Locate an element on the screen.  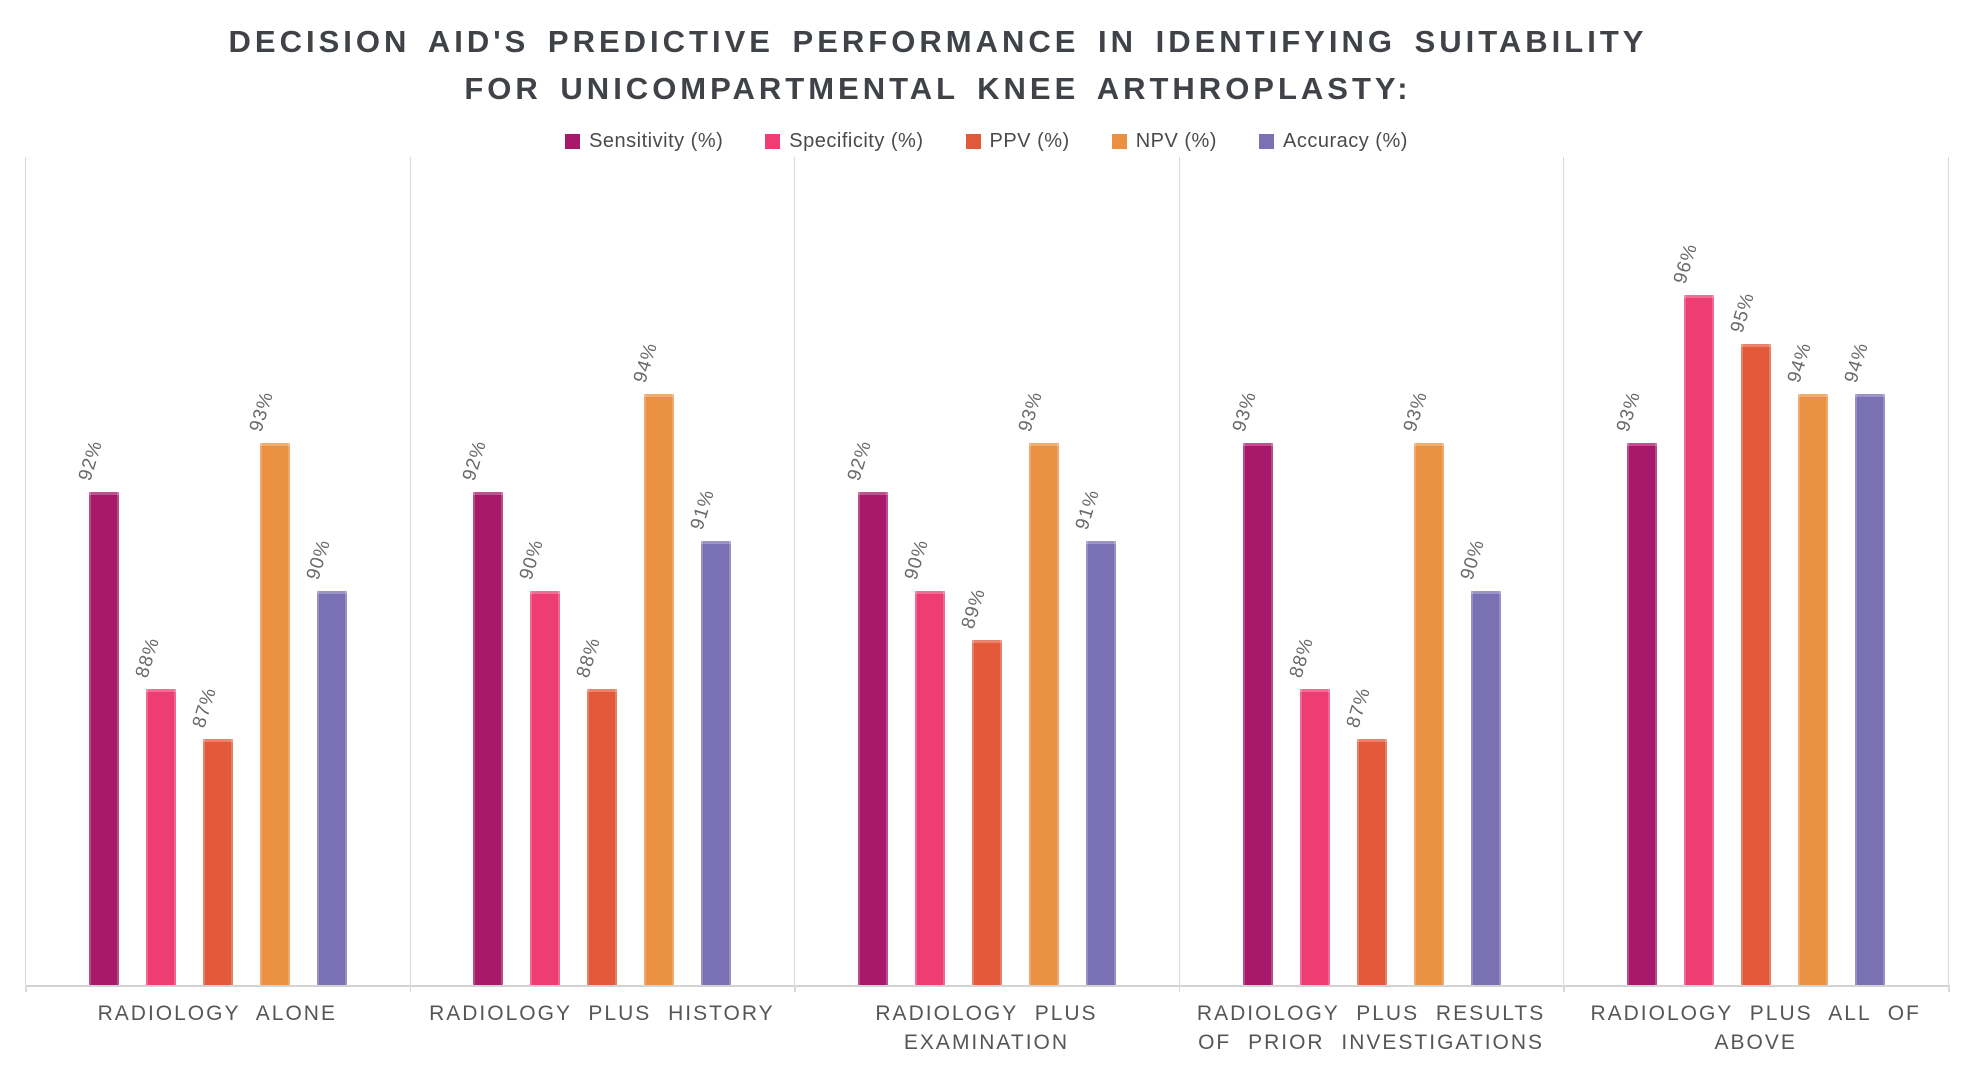
legend-item: Accuracy (%) is located at coordinates (1333, 141).